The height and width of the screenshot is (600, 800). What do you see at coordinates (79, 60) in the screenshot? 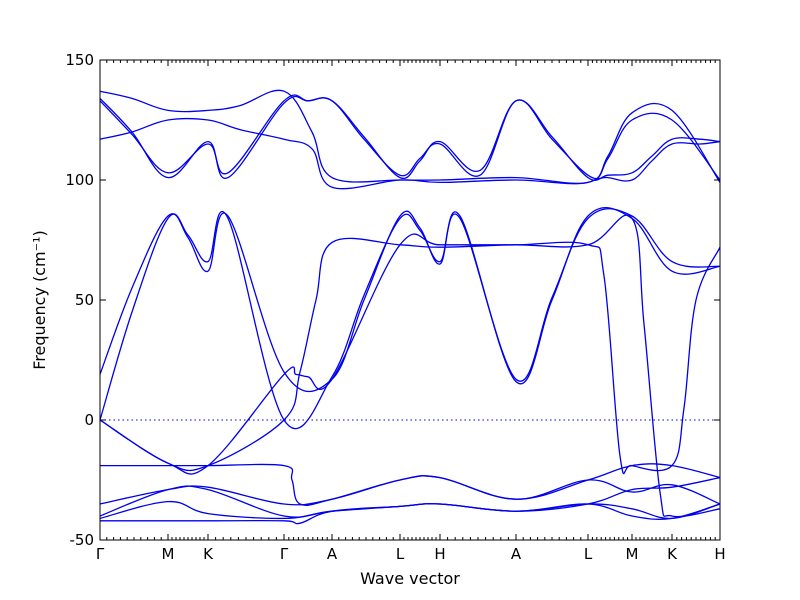
I see `y-tick-label: 150` at bounding box center [79, 60].